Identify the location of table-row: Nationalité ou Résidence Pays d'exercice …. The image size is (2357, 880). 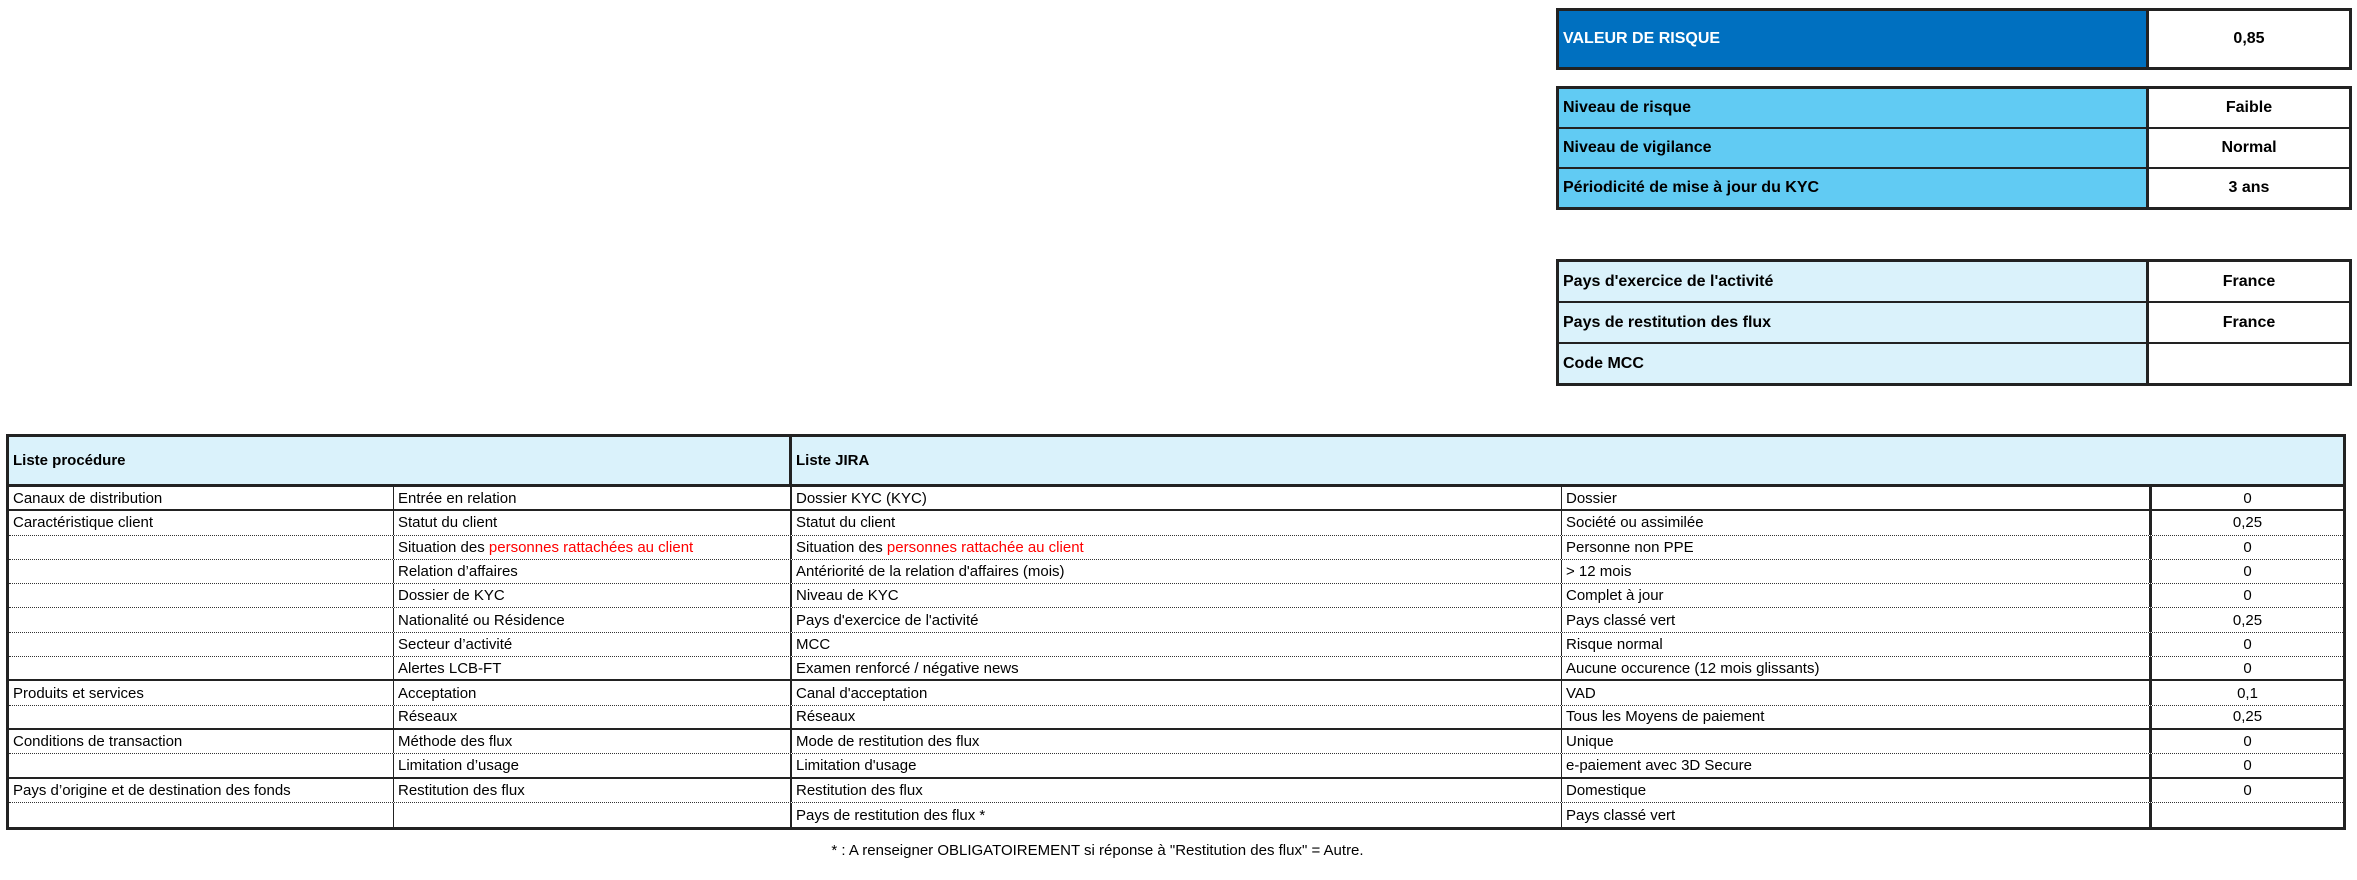
(1176, 620).